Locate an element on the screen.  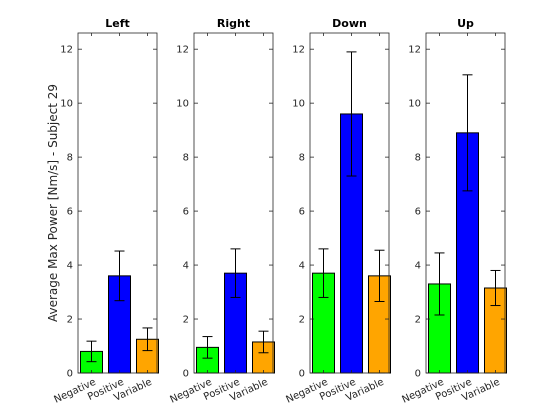
y-axis-label: Average Max Power [Nm/s] - Subject 29 is located at coordinates (53, 203).